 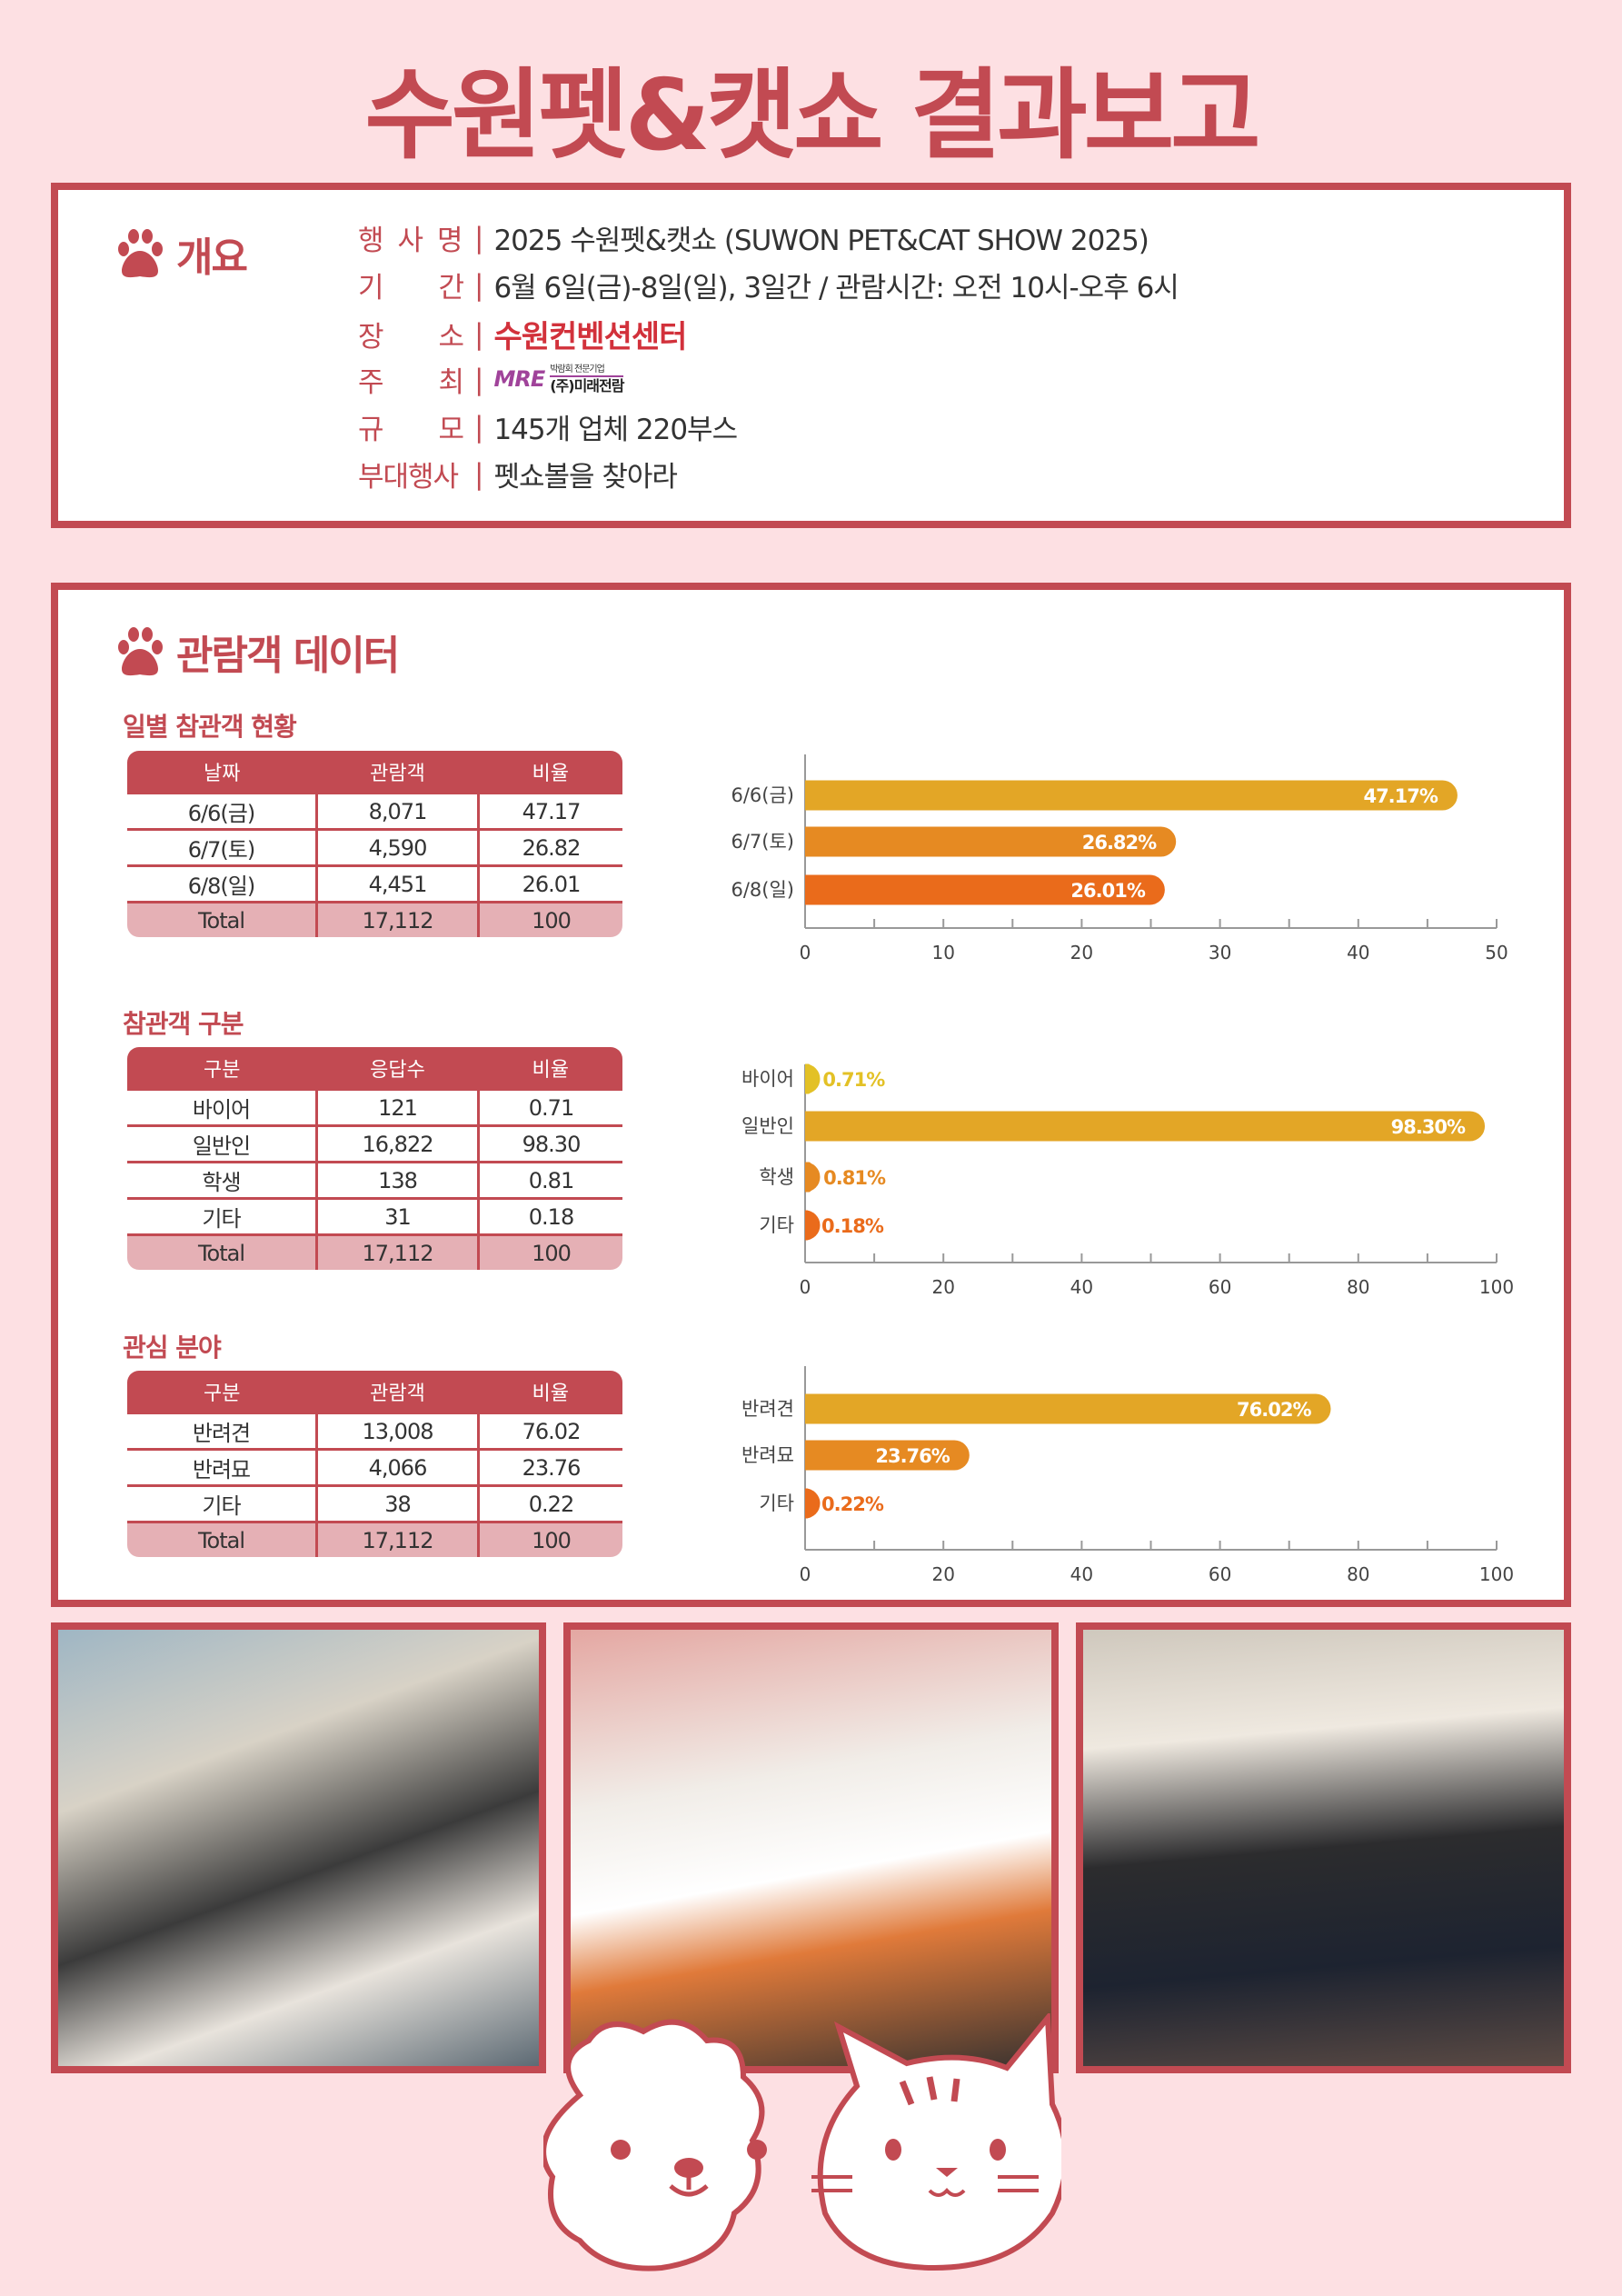 I want to click on table-row: 6/8(일) 4,451 26.01, so click(x=374, y=883).